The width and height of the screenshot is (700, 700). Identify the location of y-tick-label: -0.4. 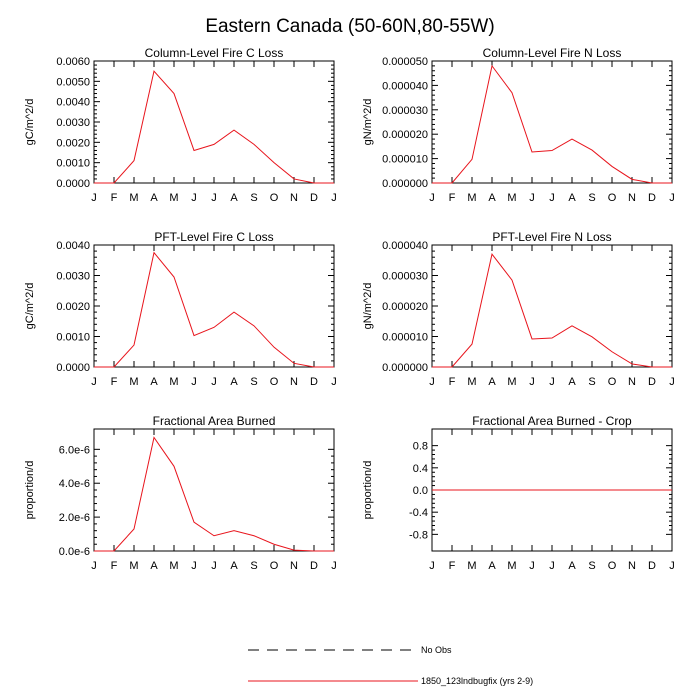
(418, 513).